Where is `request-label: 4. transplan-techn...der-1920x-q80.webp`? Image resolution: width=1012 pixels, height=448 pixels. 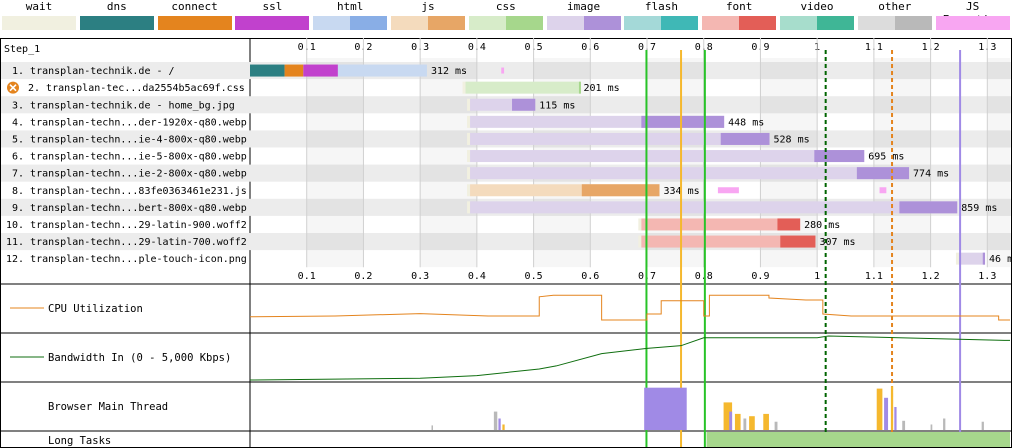
request-label: 4. transplan-techn...der-1920x-q80.webp is located at coordinates (129, 122).